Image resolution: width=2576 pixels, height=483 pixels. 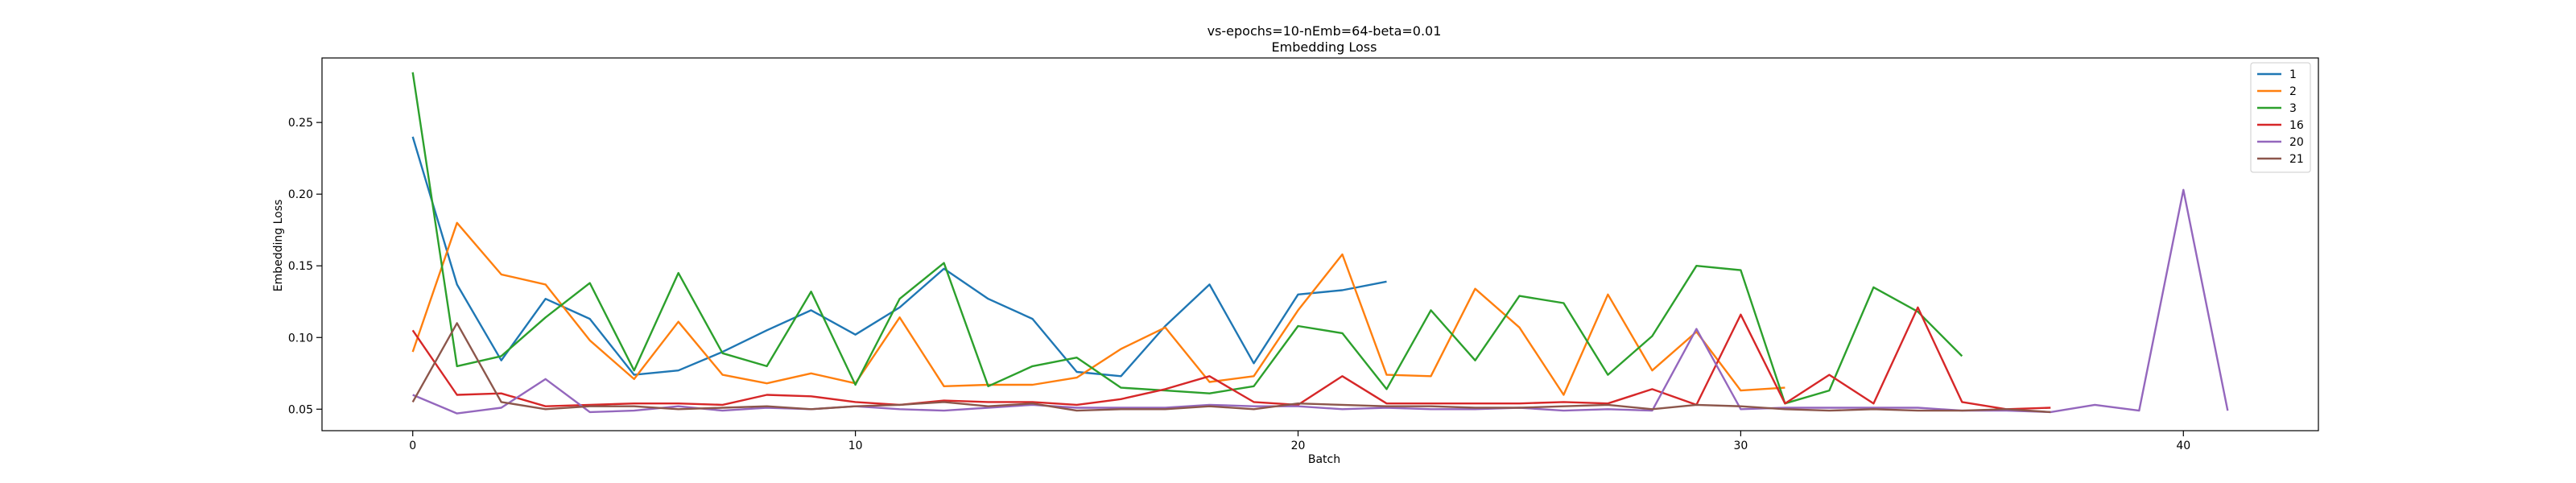 I want to click on legend: 1 2 3 16 20 21, so click(x=2280, y=117).